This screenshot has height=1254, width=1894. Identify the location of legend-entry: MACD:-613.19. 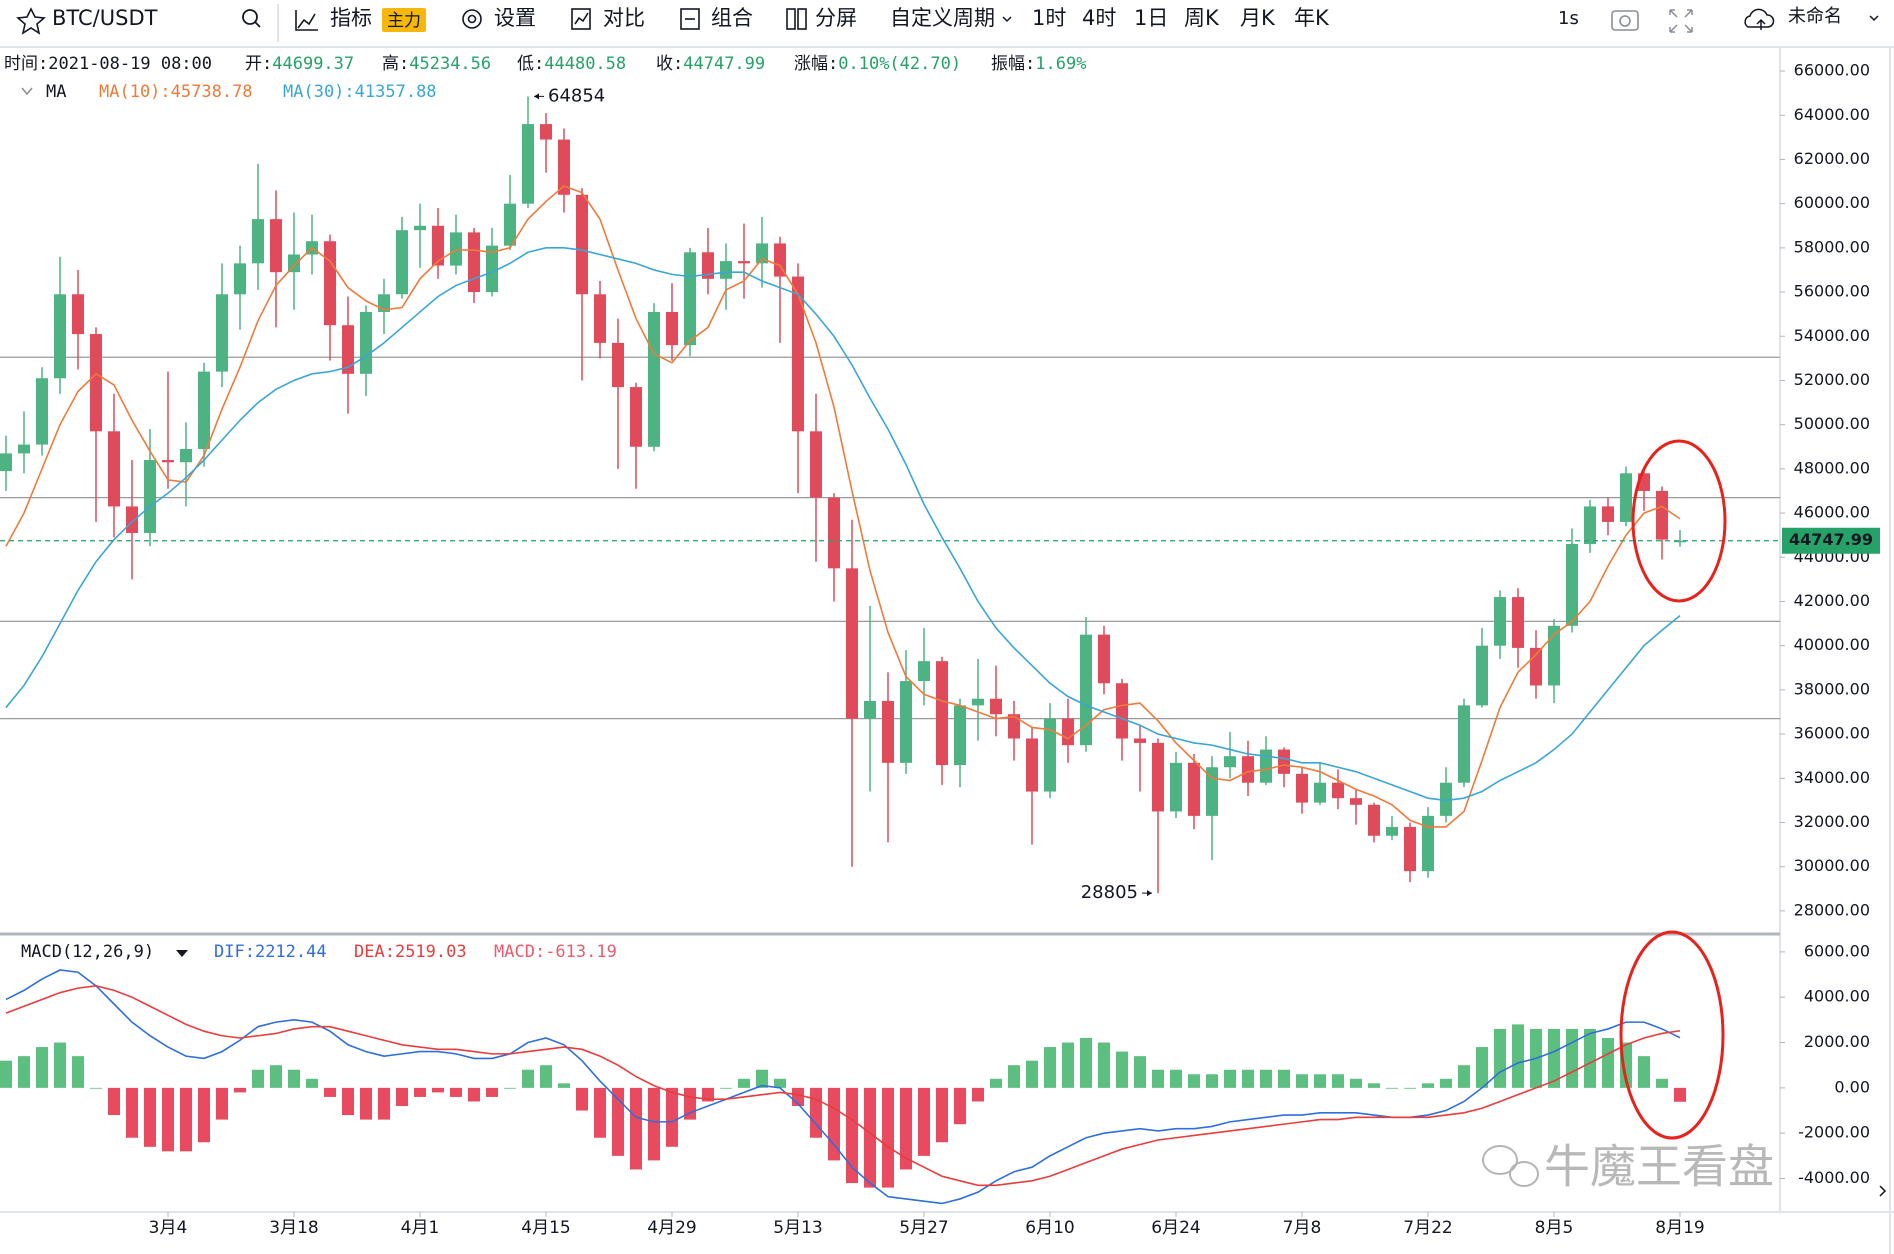
(555, 952).